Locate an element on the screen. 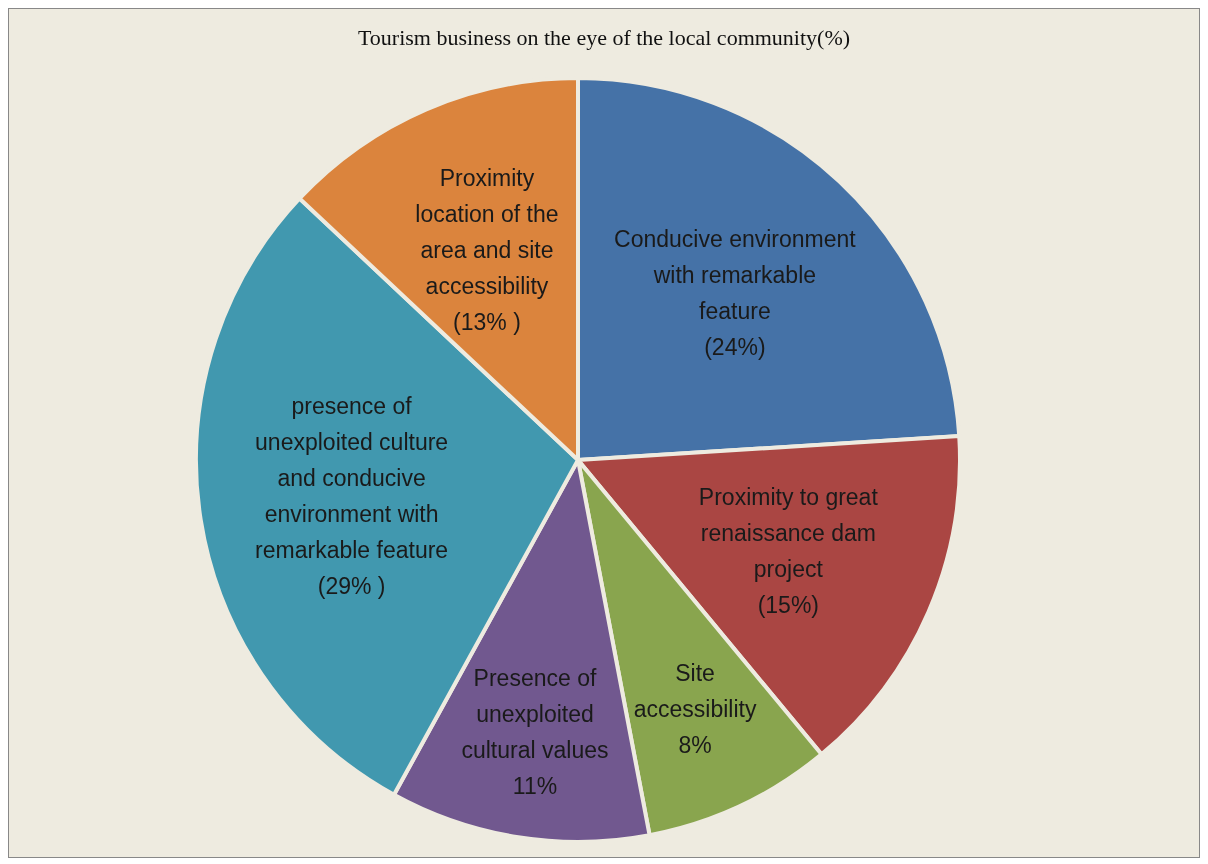 The image size is (1208, 864). data-label: (24%) is located at coordinates (735, 346).